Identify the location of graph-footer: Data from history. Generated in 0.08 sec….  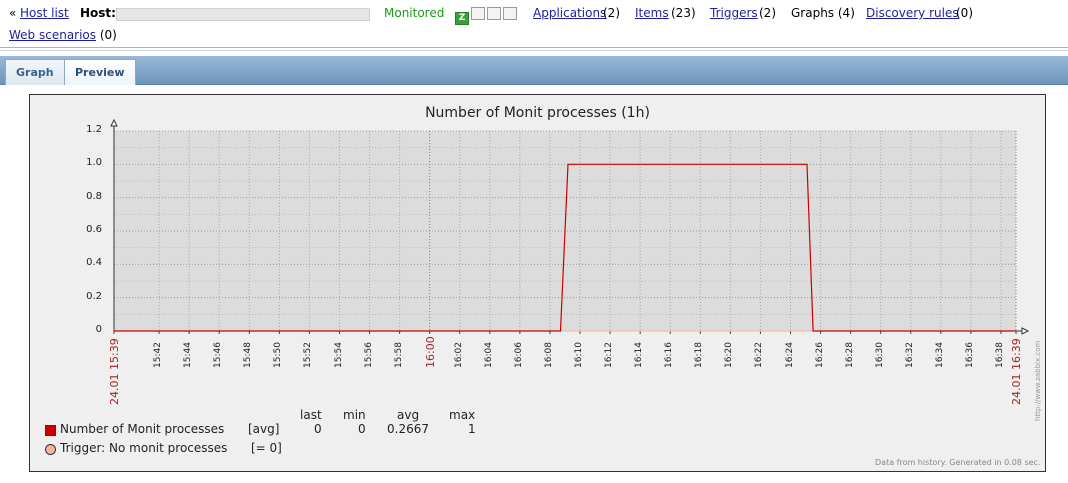
(958, 462).